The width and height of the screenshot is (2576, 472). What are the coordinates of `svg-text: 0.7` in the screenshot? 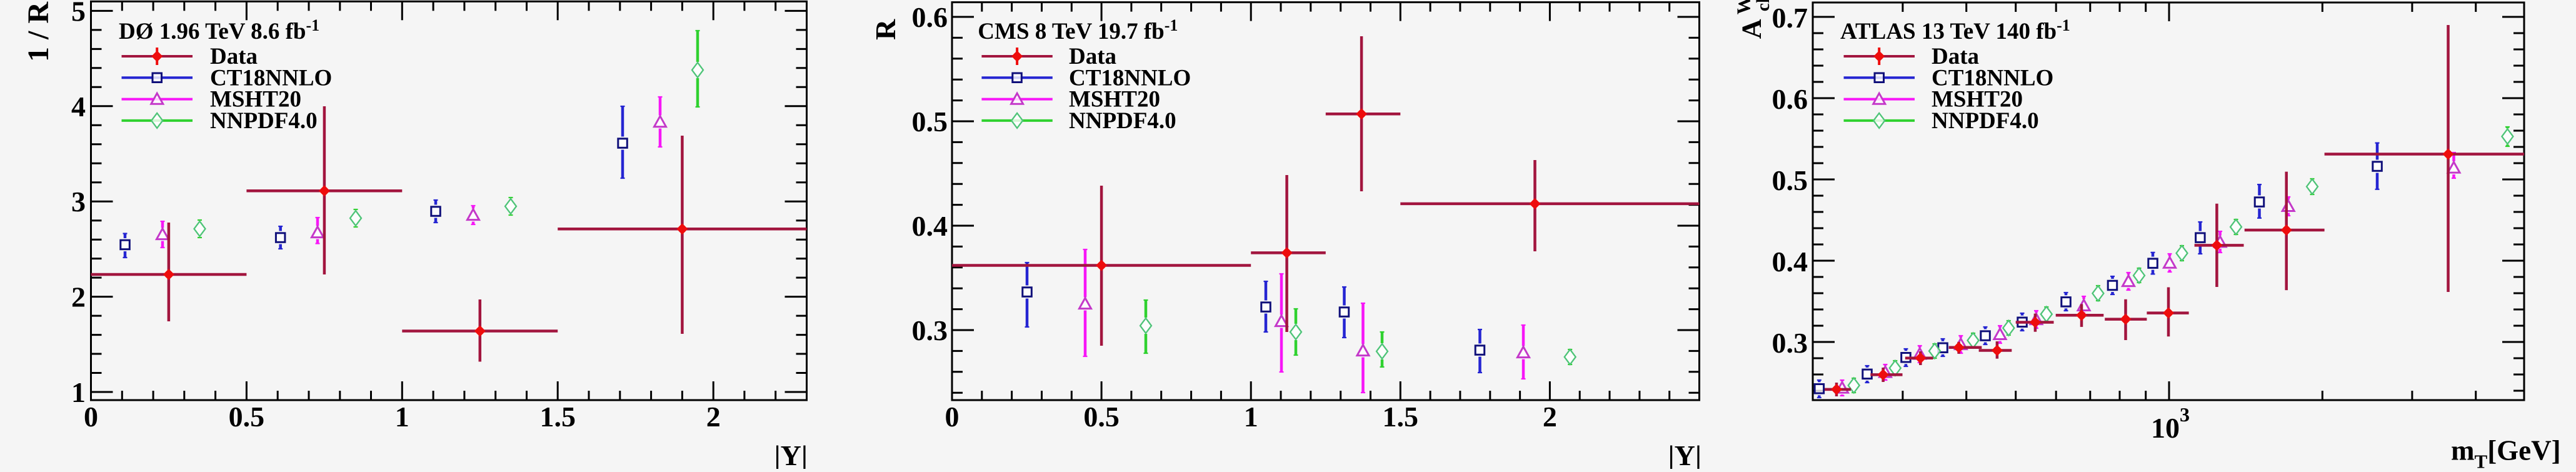 It's located at (1790, 18).